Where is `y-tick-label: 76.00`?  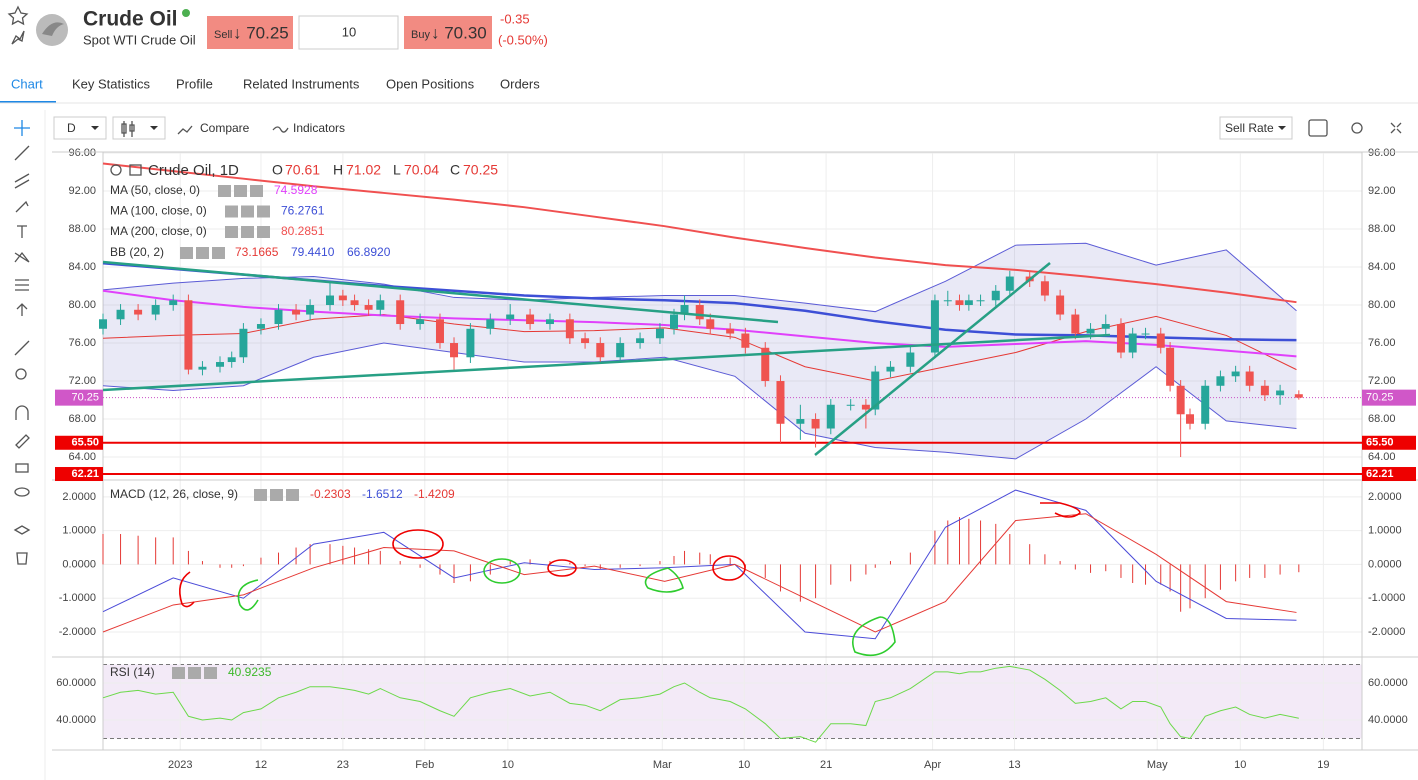 y-tick-label: 76.00 is located at coordinates (82, 343).